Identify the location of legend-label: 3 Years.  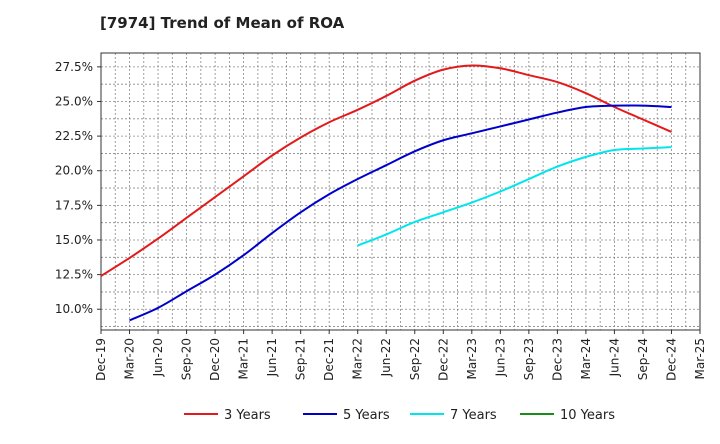
(247, 415).